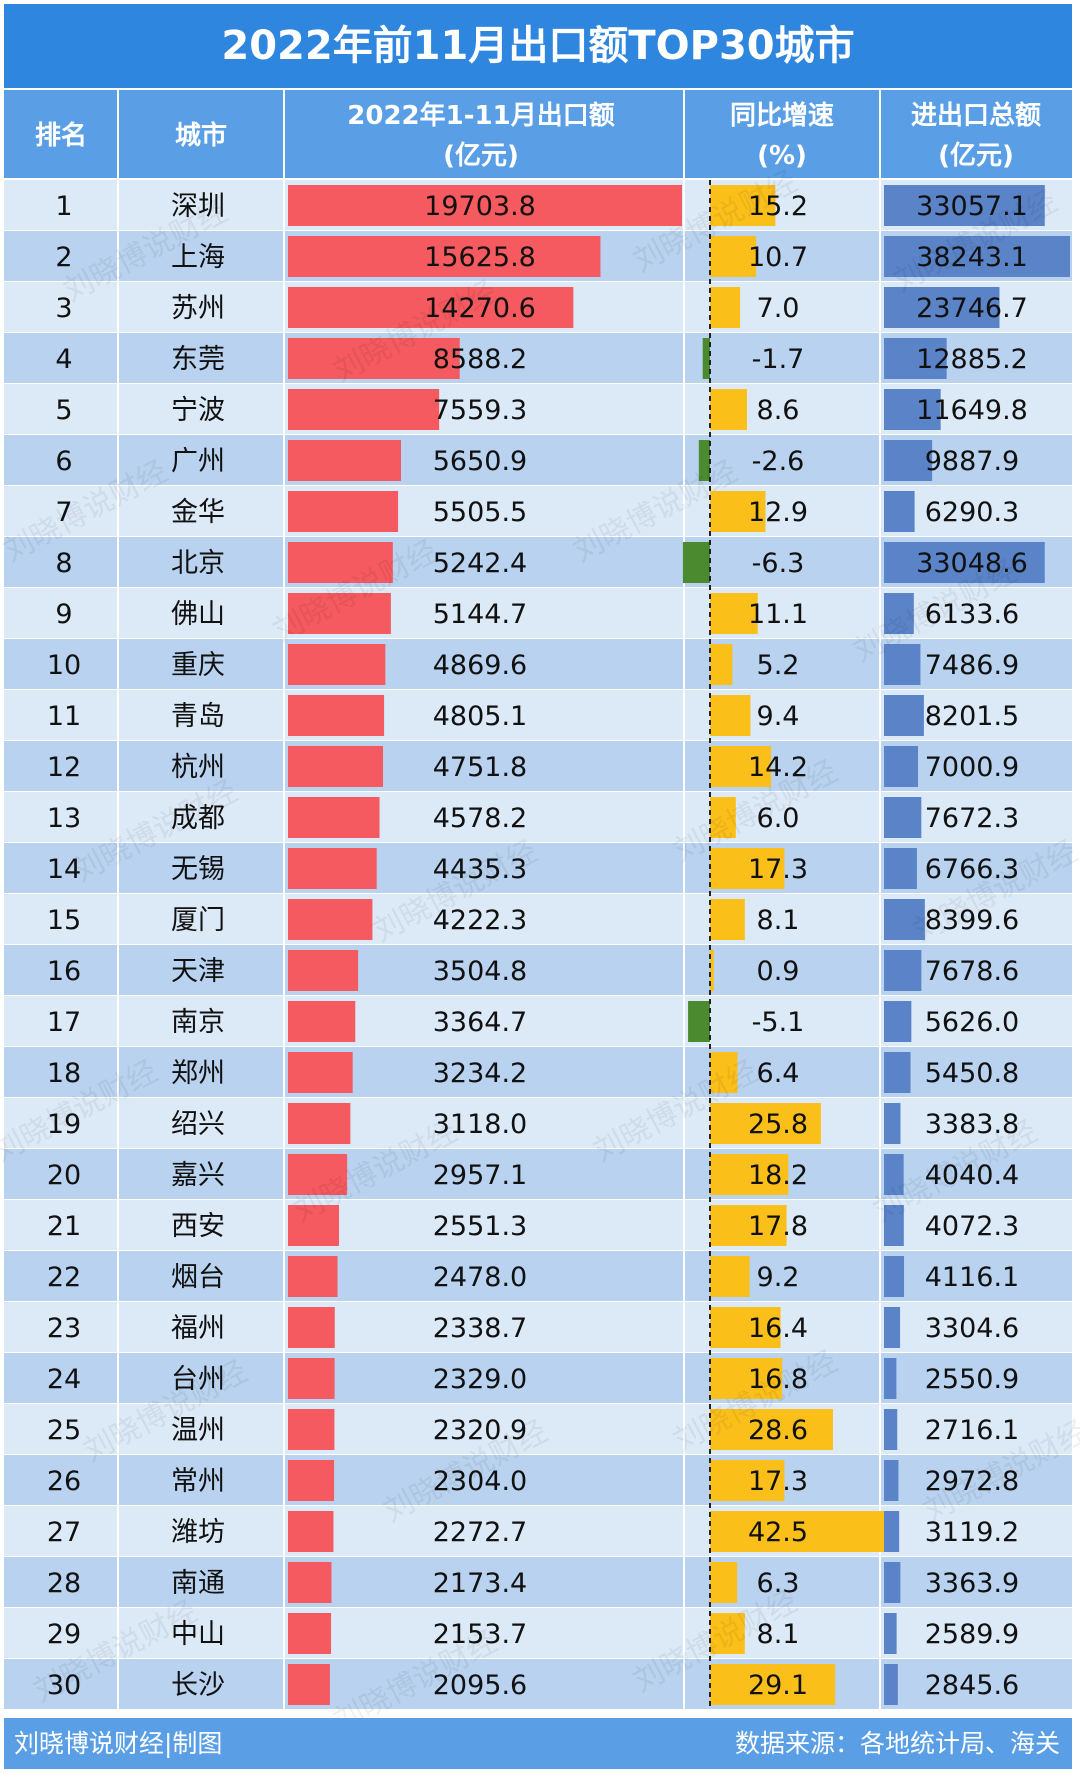  What do you see at coordinates (538, 1226) in the screenshot?
I see `table-row: 21 西安 2551.3 17.8 4072.3` at bounding box center [538, 1226].